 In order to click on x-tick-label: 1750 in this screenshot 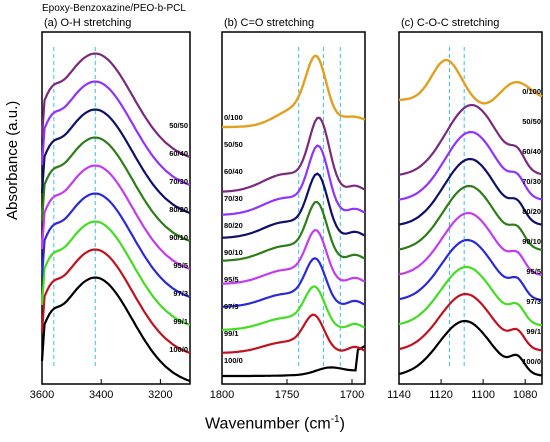, I will do `click(287, 395)`.